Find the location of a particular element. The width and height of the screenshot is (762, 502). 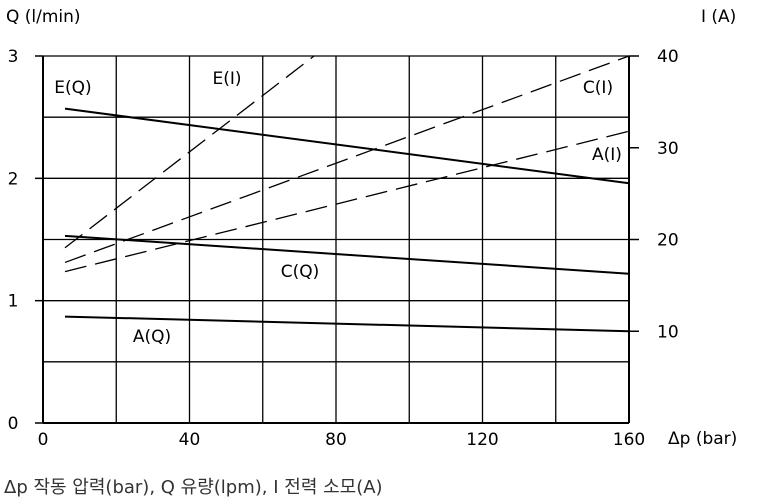

y-left-tick-label: 1 is located at coordinates (13, 302).